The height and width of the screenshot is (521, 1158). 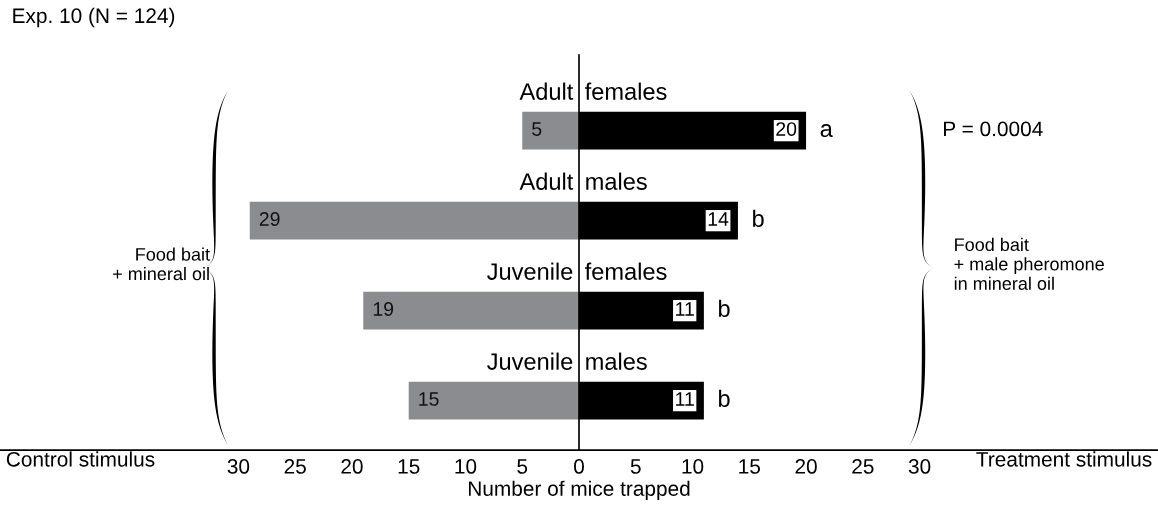 What do you see at coordinates (1064, 459) in the screenshot?
I see `text: Treatment stimulus` at bounding box center [1064, 459].